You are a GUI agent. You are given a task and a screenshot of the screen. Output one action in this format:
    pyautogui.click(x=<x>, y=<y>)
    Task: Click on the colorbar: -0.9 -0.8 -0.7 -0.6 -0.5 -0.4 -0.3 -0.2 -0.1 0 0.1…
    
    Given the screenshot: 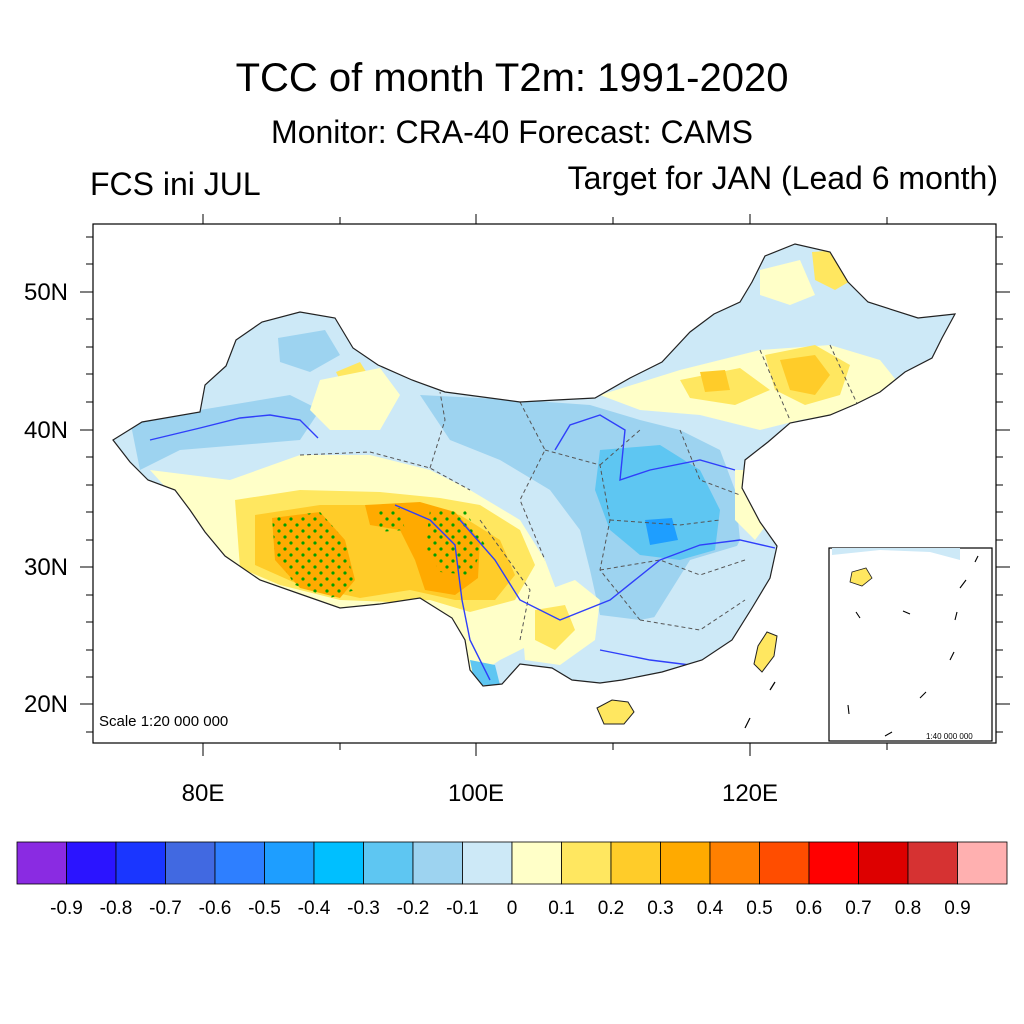 What is the action you would take?
    pyautogui.click(x=512, y=880)
    